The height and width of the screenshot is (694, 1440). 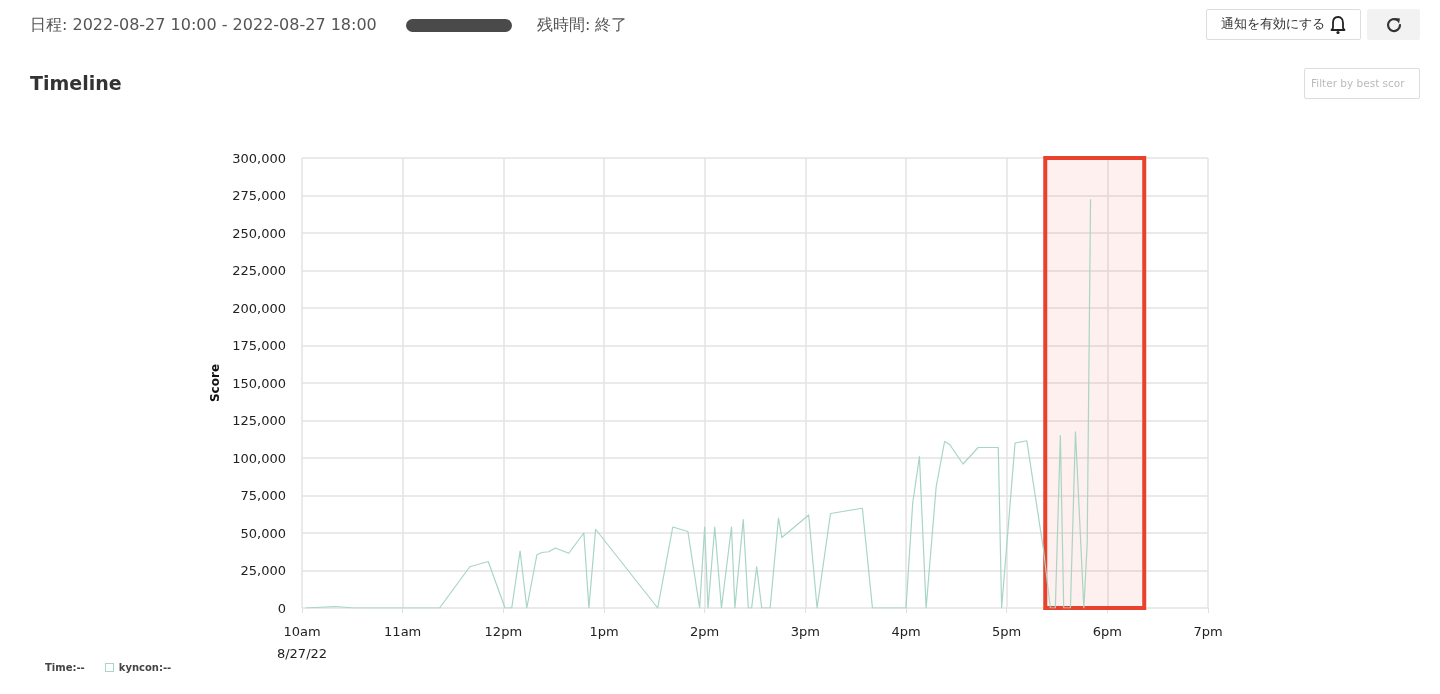 I want to click on x-tick-label: 10am 8/27/22, so click(x=302, y=642).